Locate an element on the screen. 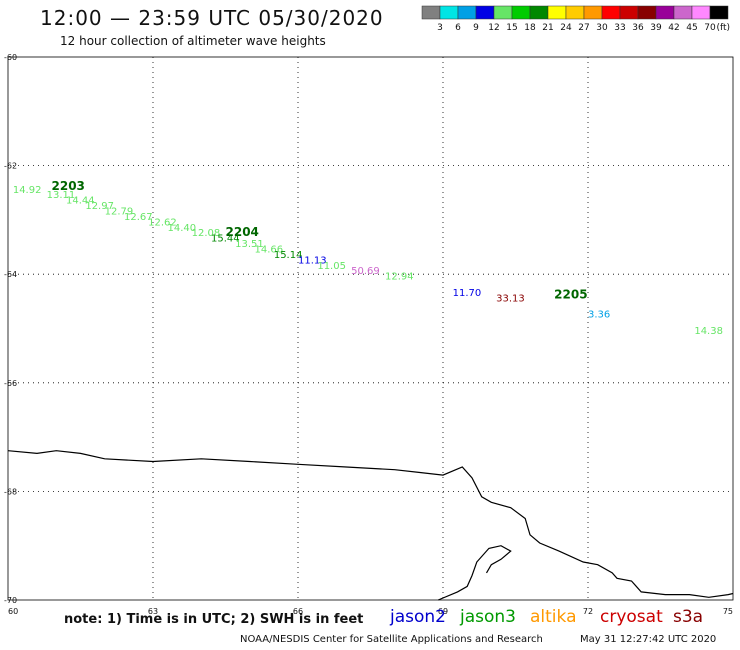 This screenshot has width=740, height=650. legend-cryosat: cryosat is located at coordinates (631, 617).